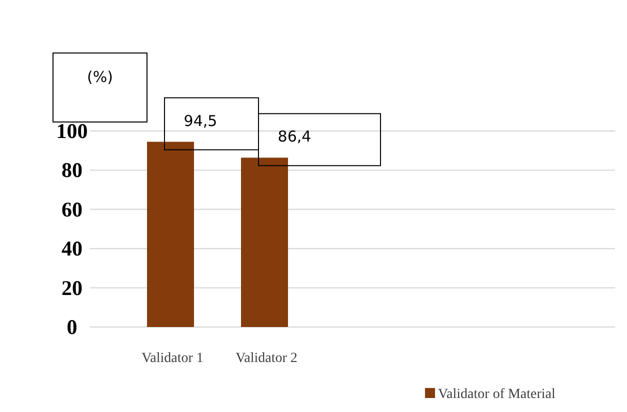 This screenshot has height=412, width=627. I want to click on y-tick-label: 40, so click(72, 248).